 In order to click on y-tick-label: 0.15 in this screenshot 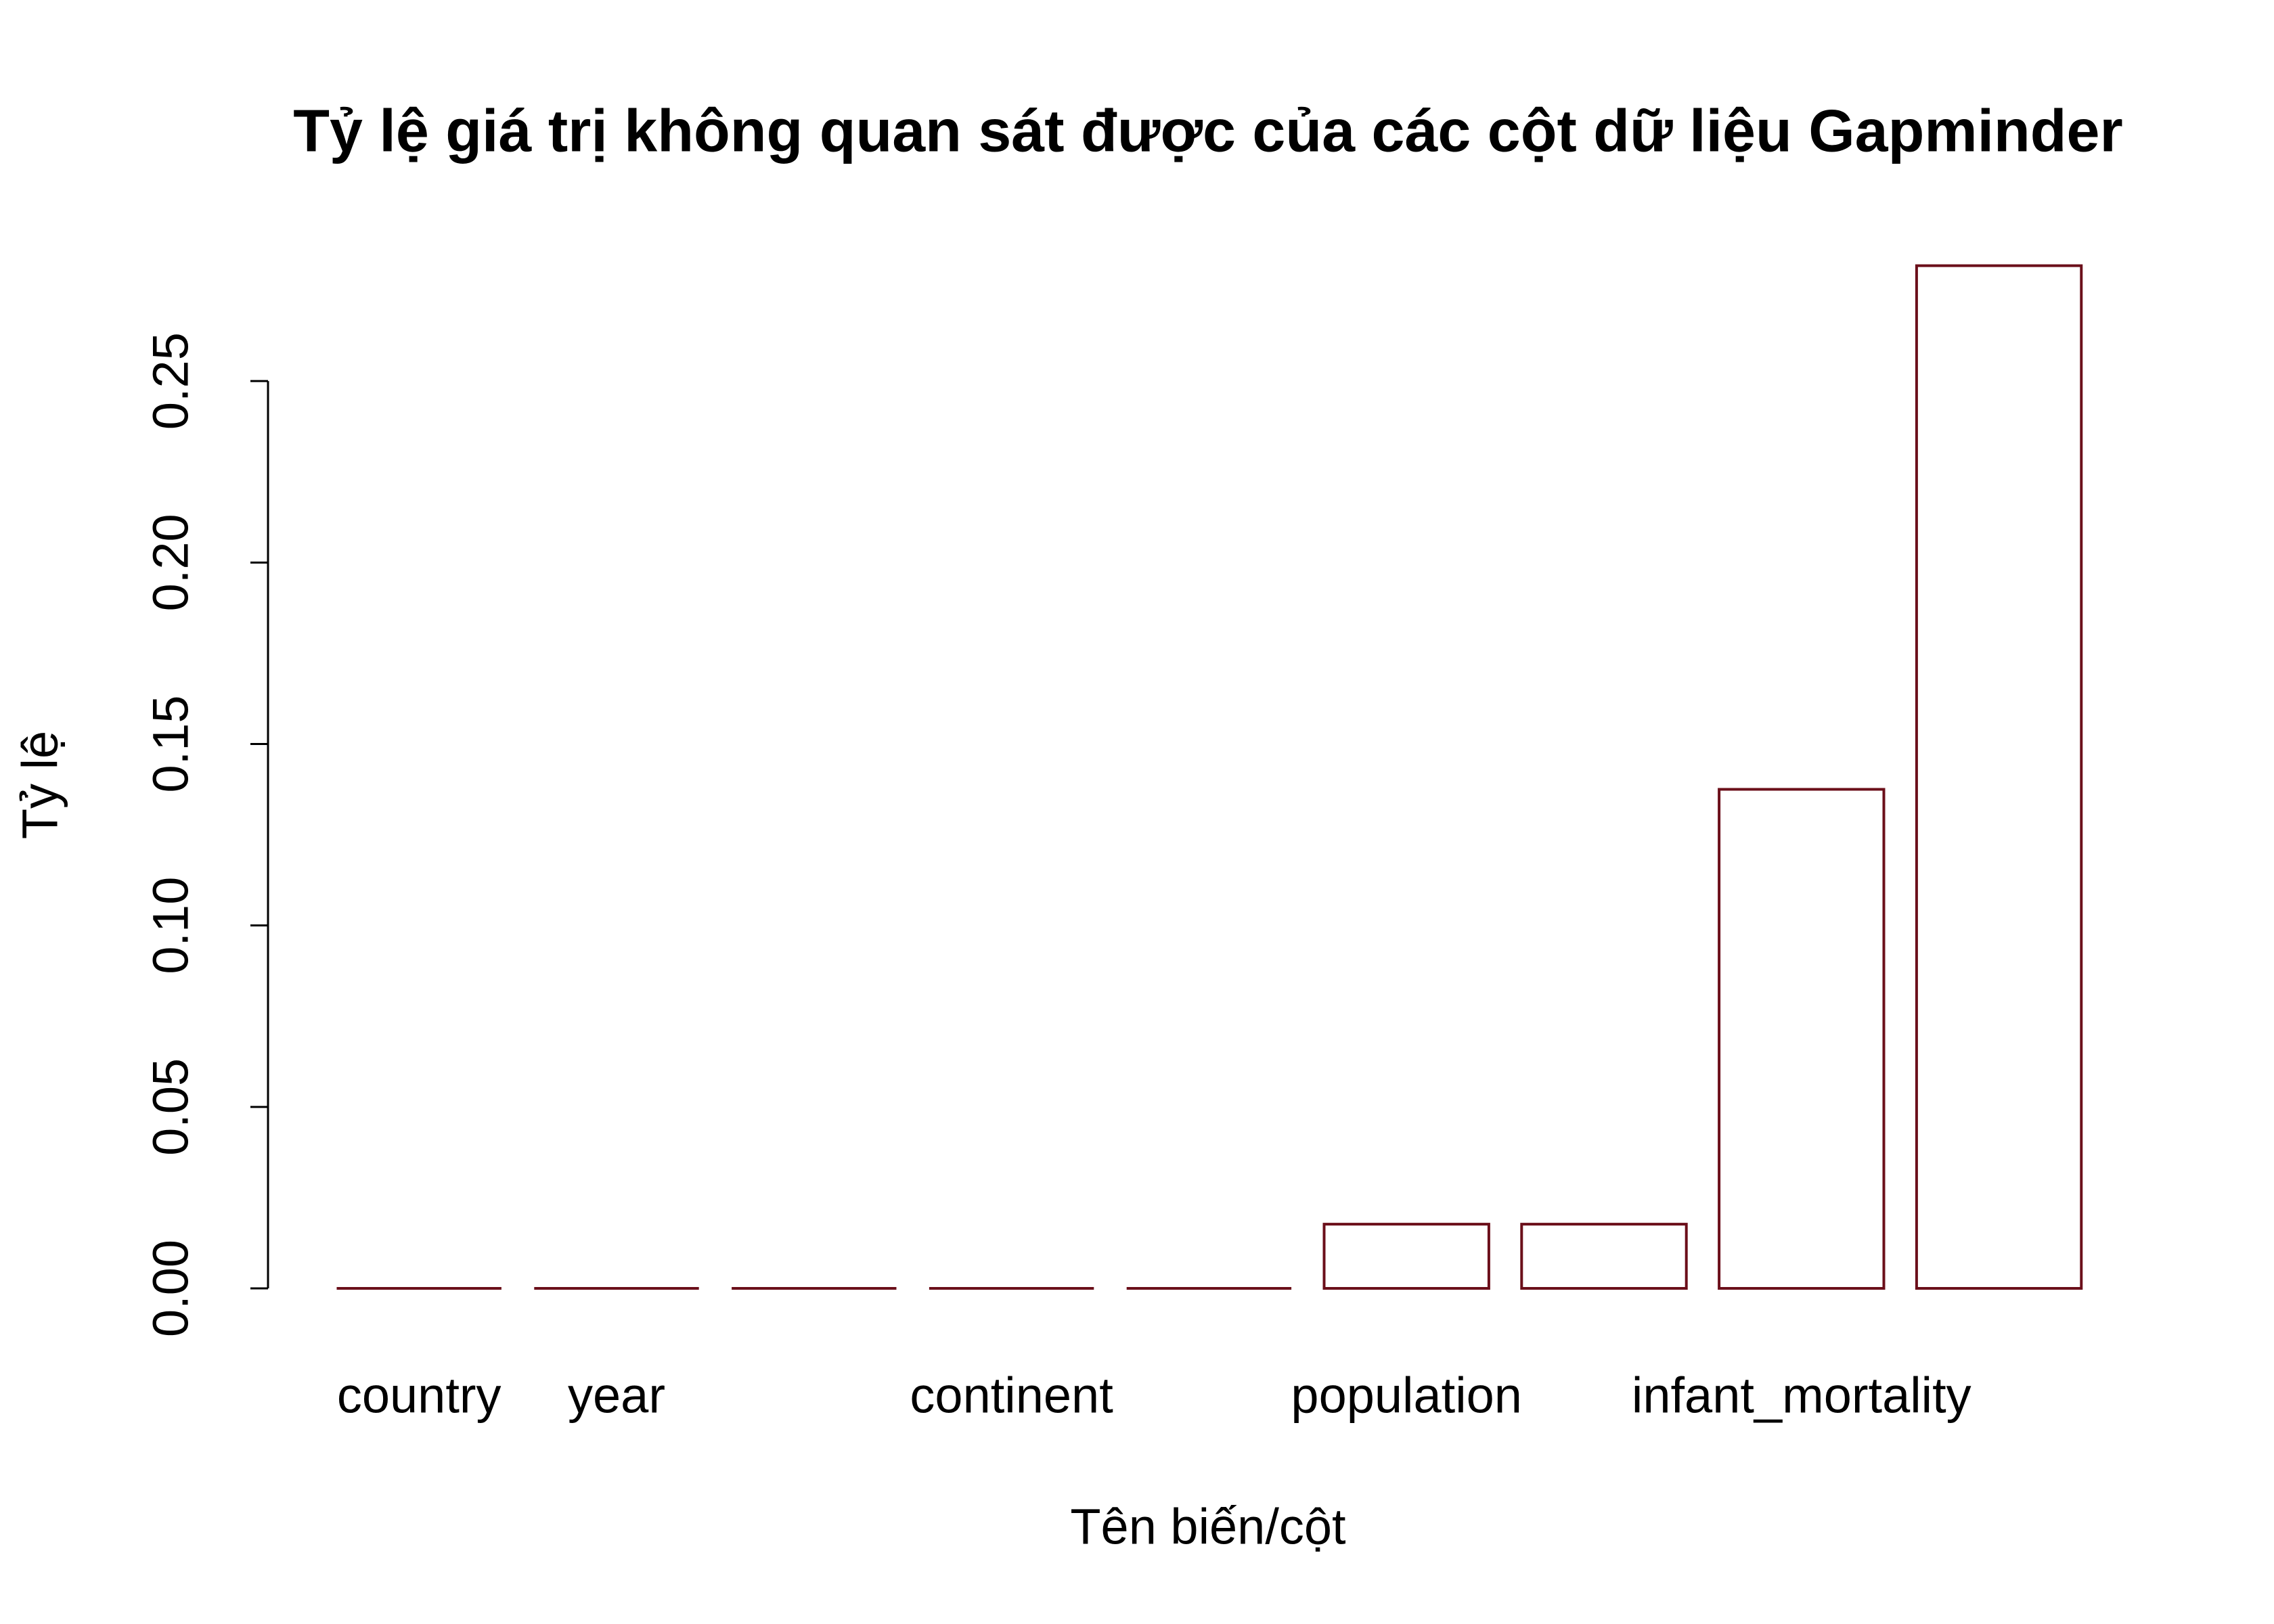, I will do `click(171, 743)`.